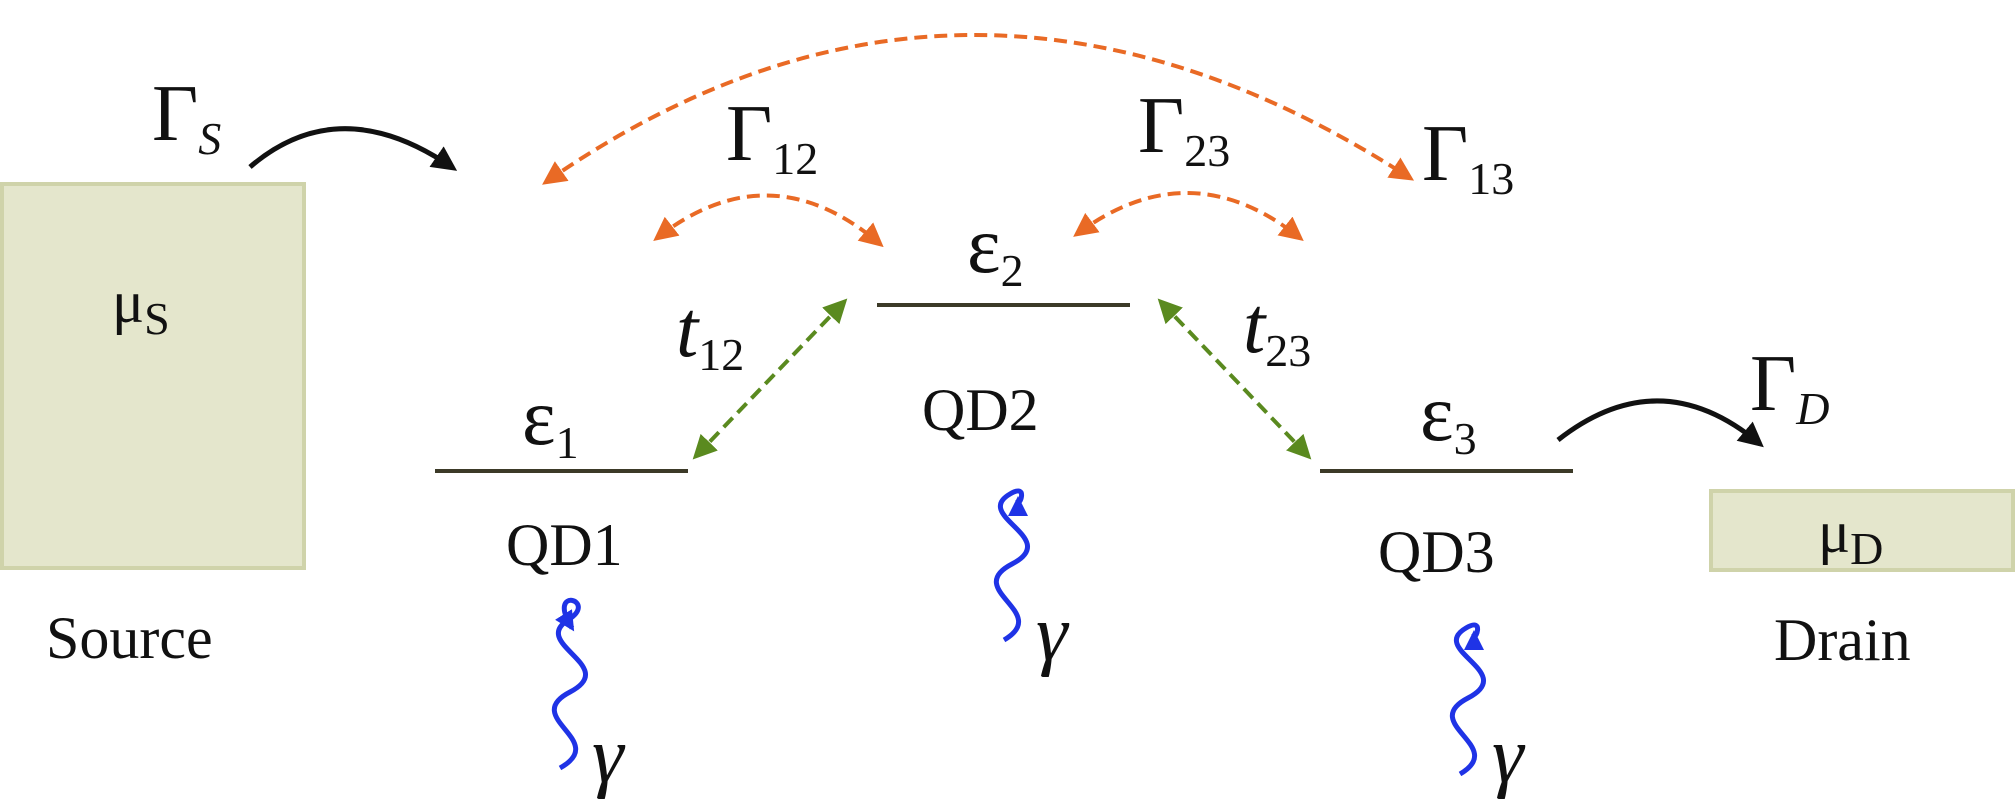 The width and height of the screenshot is (2016, 805). What do you see at coordinates (995, 249) in the screenshot?
I see `epsilon-2: ε2` at bounding box center [995, 249].